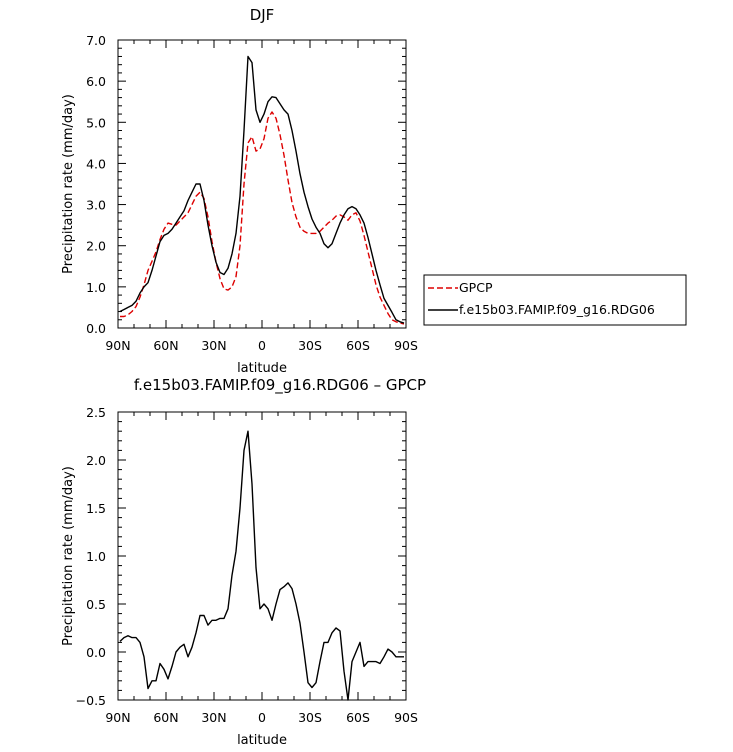  What do you see at coordinates (262, 218) in the screenshot?
I see `series-line-gpcp` at bounding box center [262, 218].